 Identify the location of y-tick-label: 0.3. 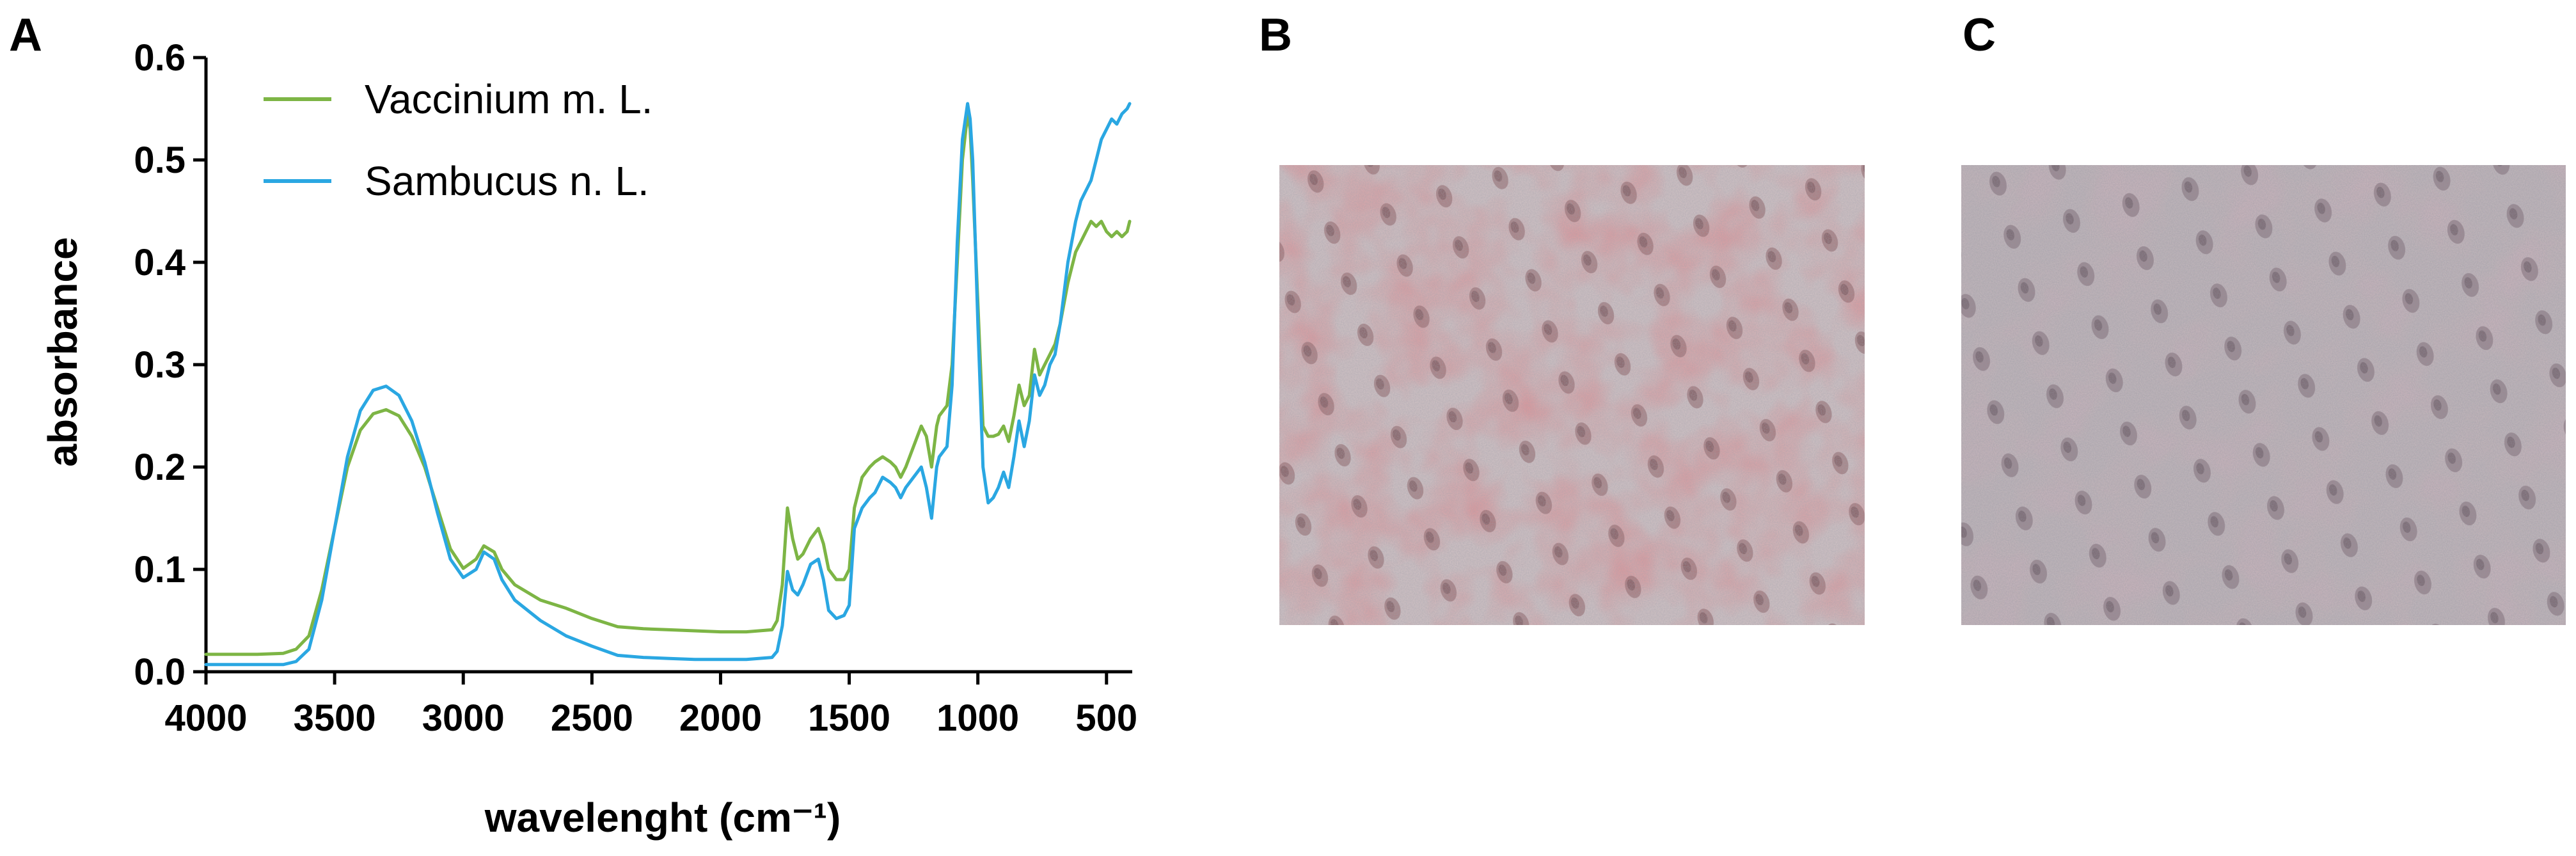
(160, 365).